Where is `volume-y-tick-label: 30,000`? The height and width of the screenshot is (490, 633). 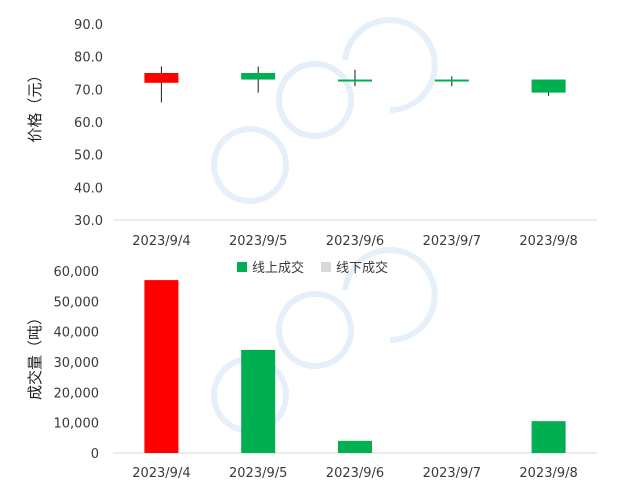
volume-y-tick-label: 30,000 is located at coordinates (77, 363).